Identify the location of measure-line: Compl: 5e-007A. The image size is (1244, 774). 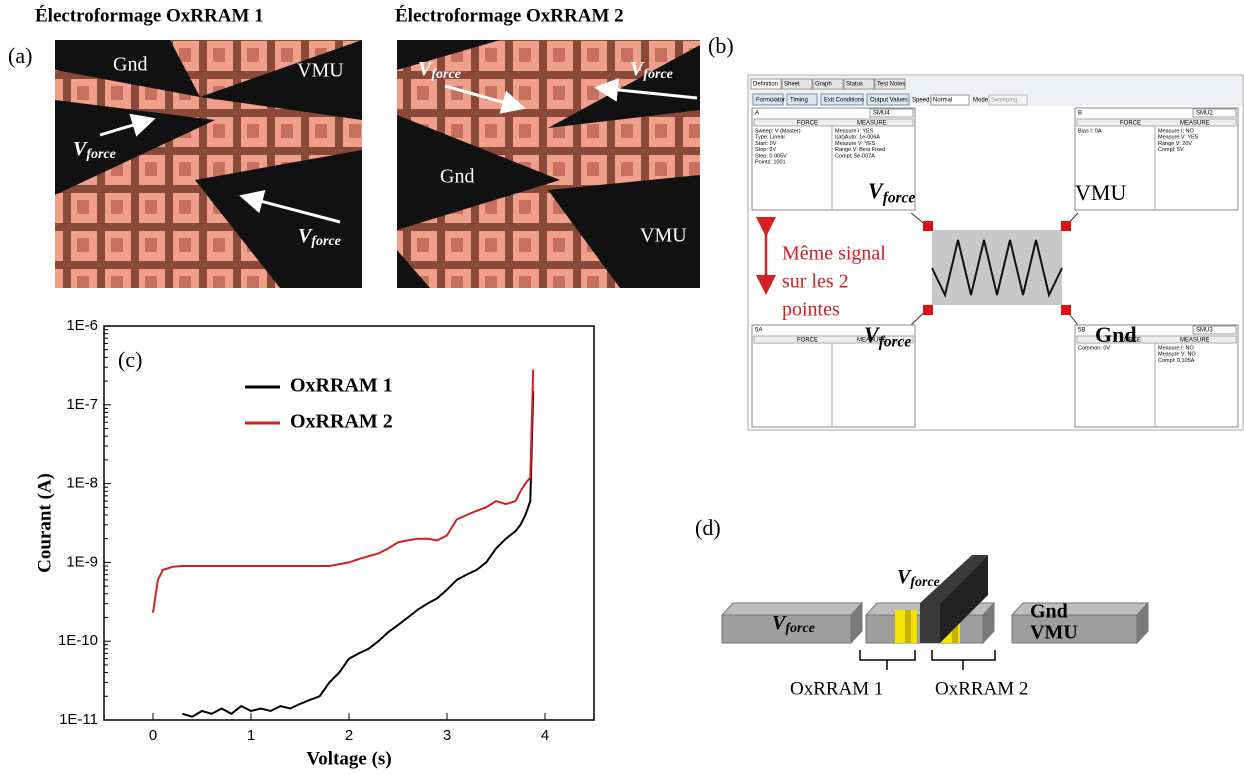
(855, 156).